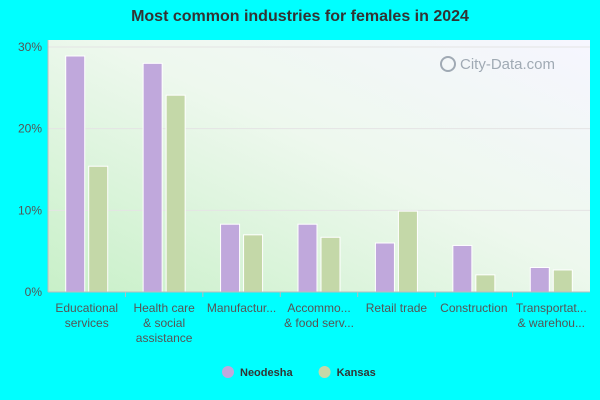 This screenshot has height=400, width=600. I want to click on watermark-text: City-Data.com, so click(507, 64).